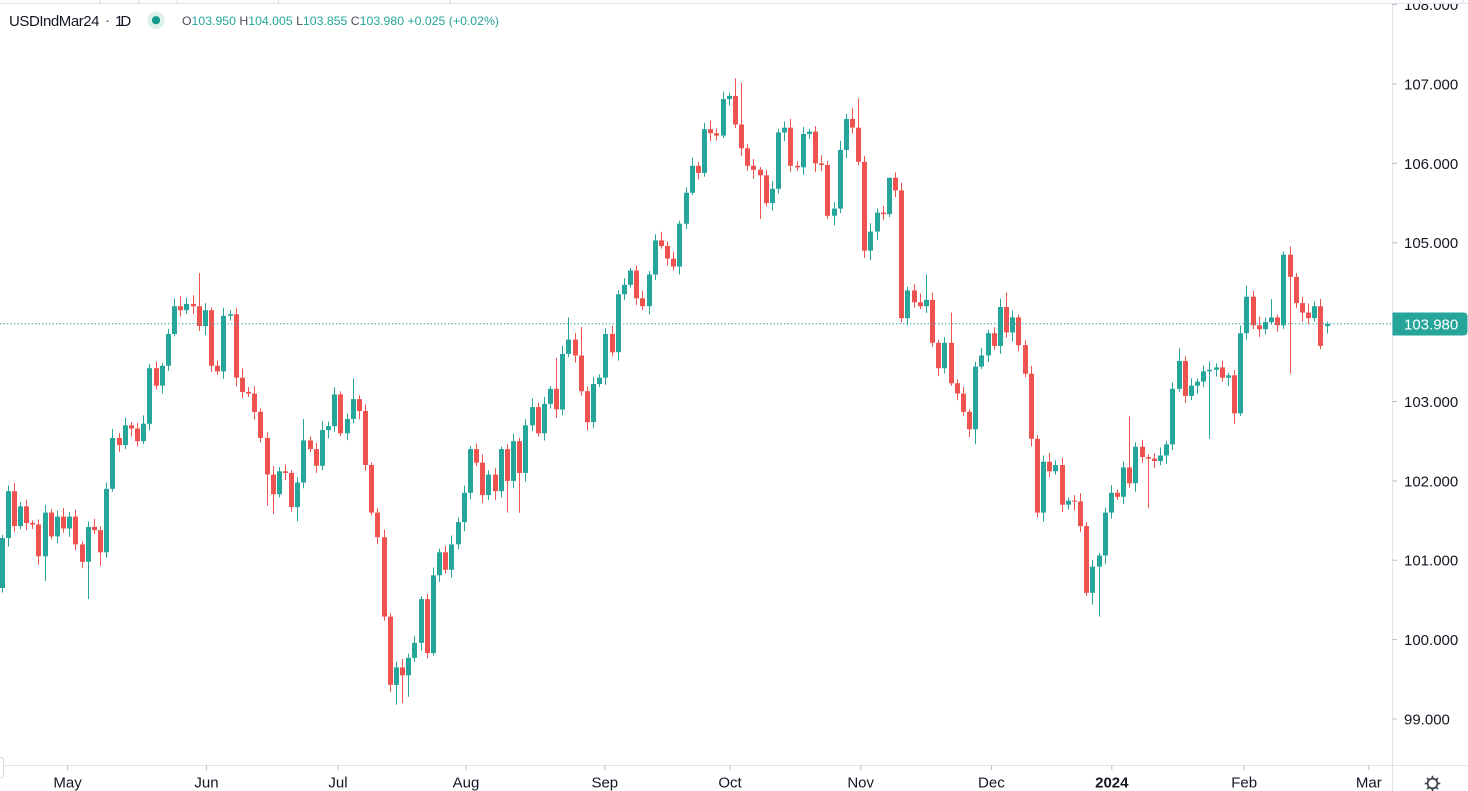 The image size is (1468, 791). I want to click on svg-text: 102.000, so click(1431, 481).